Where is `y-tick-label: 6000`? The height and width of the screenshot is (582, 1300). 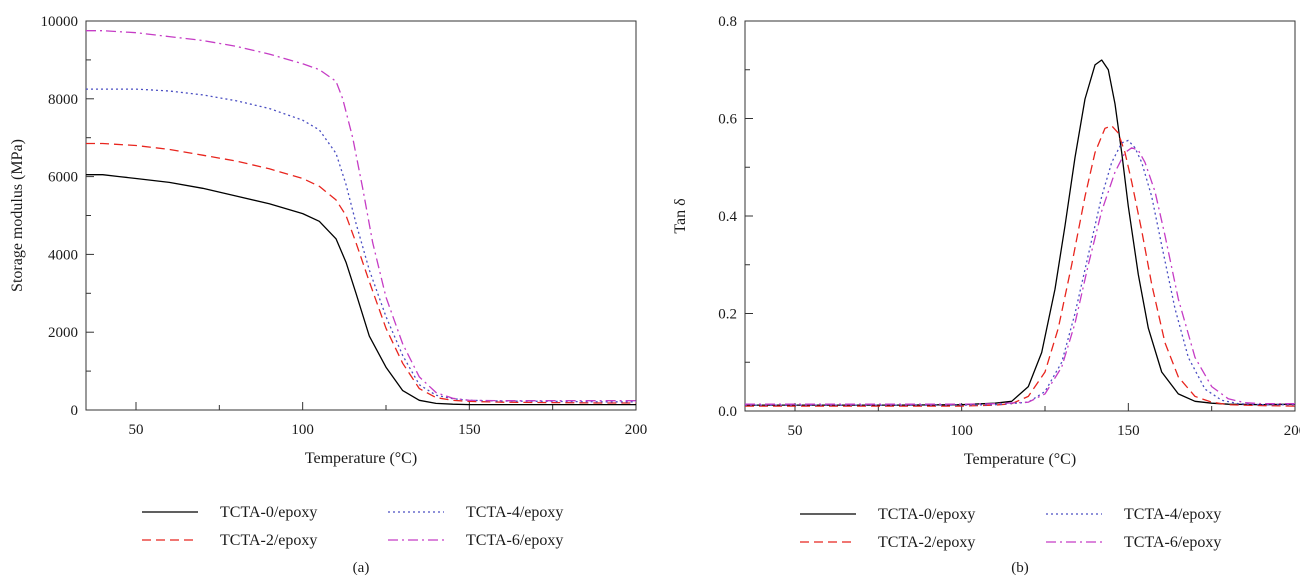
y-tick-label: 6000 is located at coordinates (63, 178).